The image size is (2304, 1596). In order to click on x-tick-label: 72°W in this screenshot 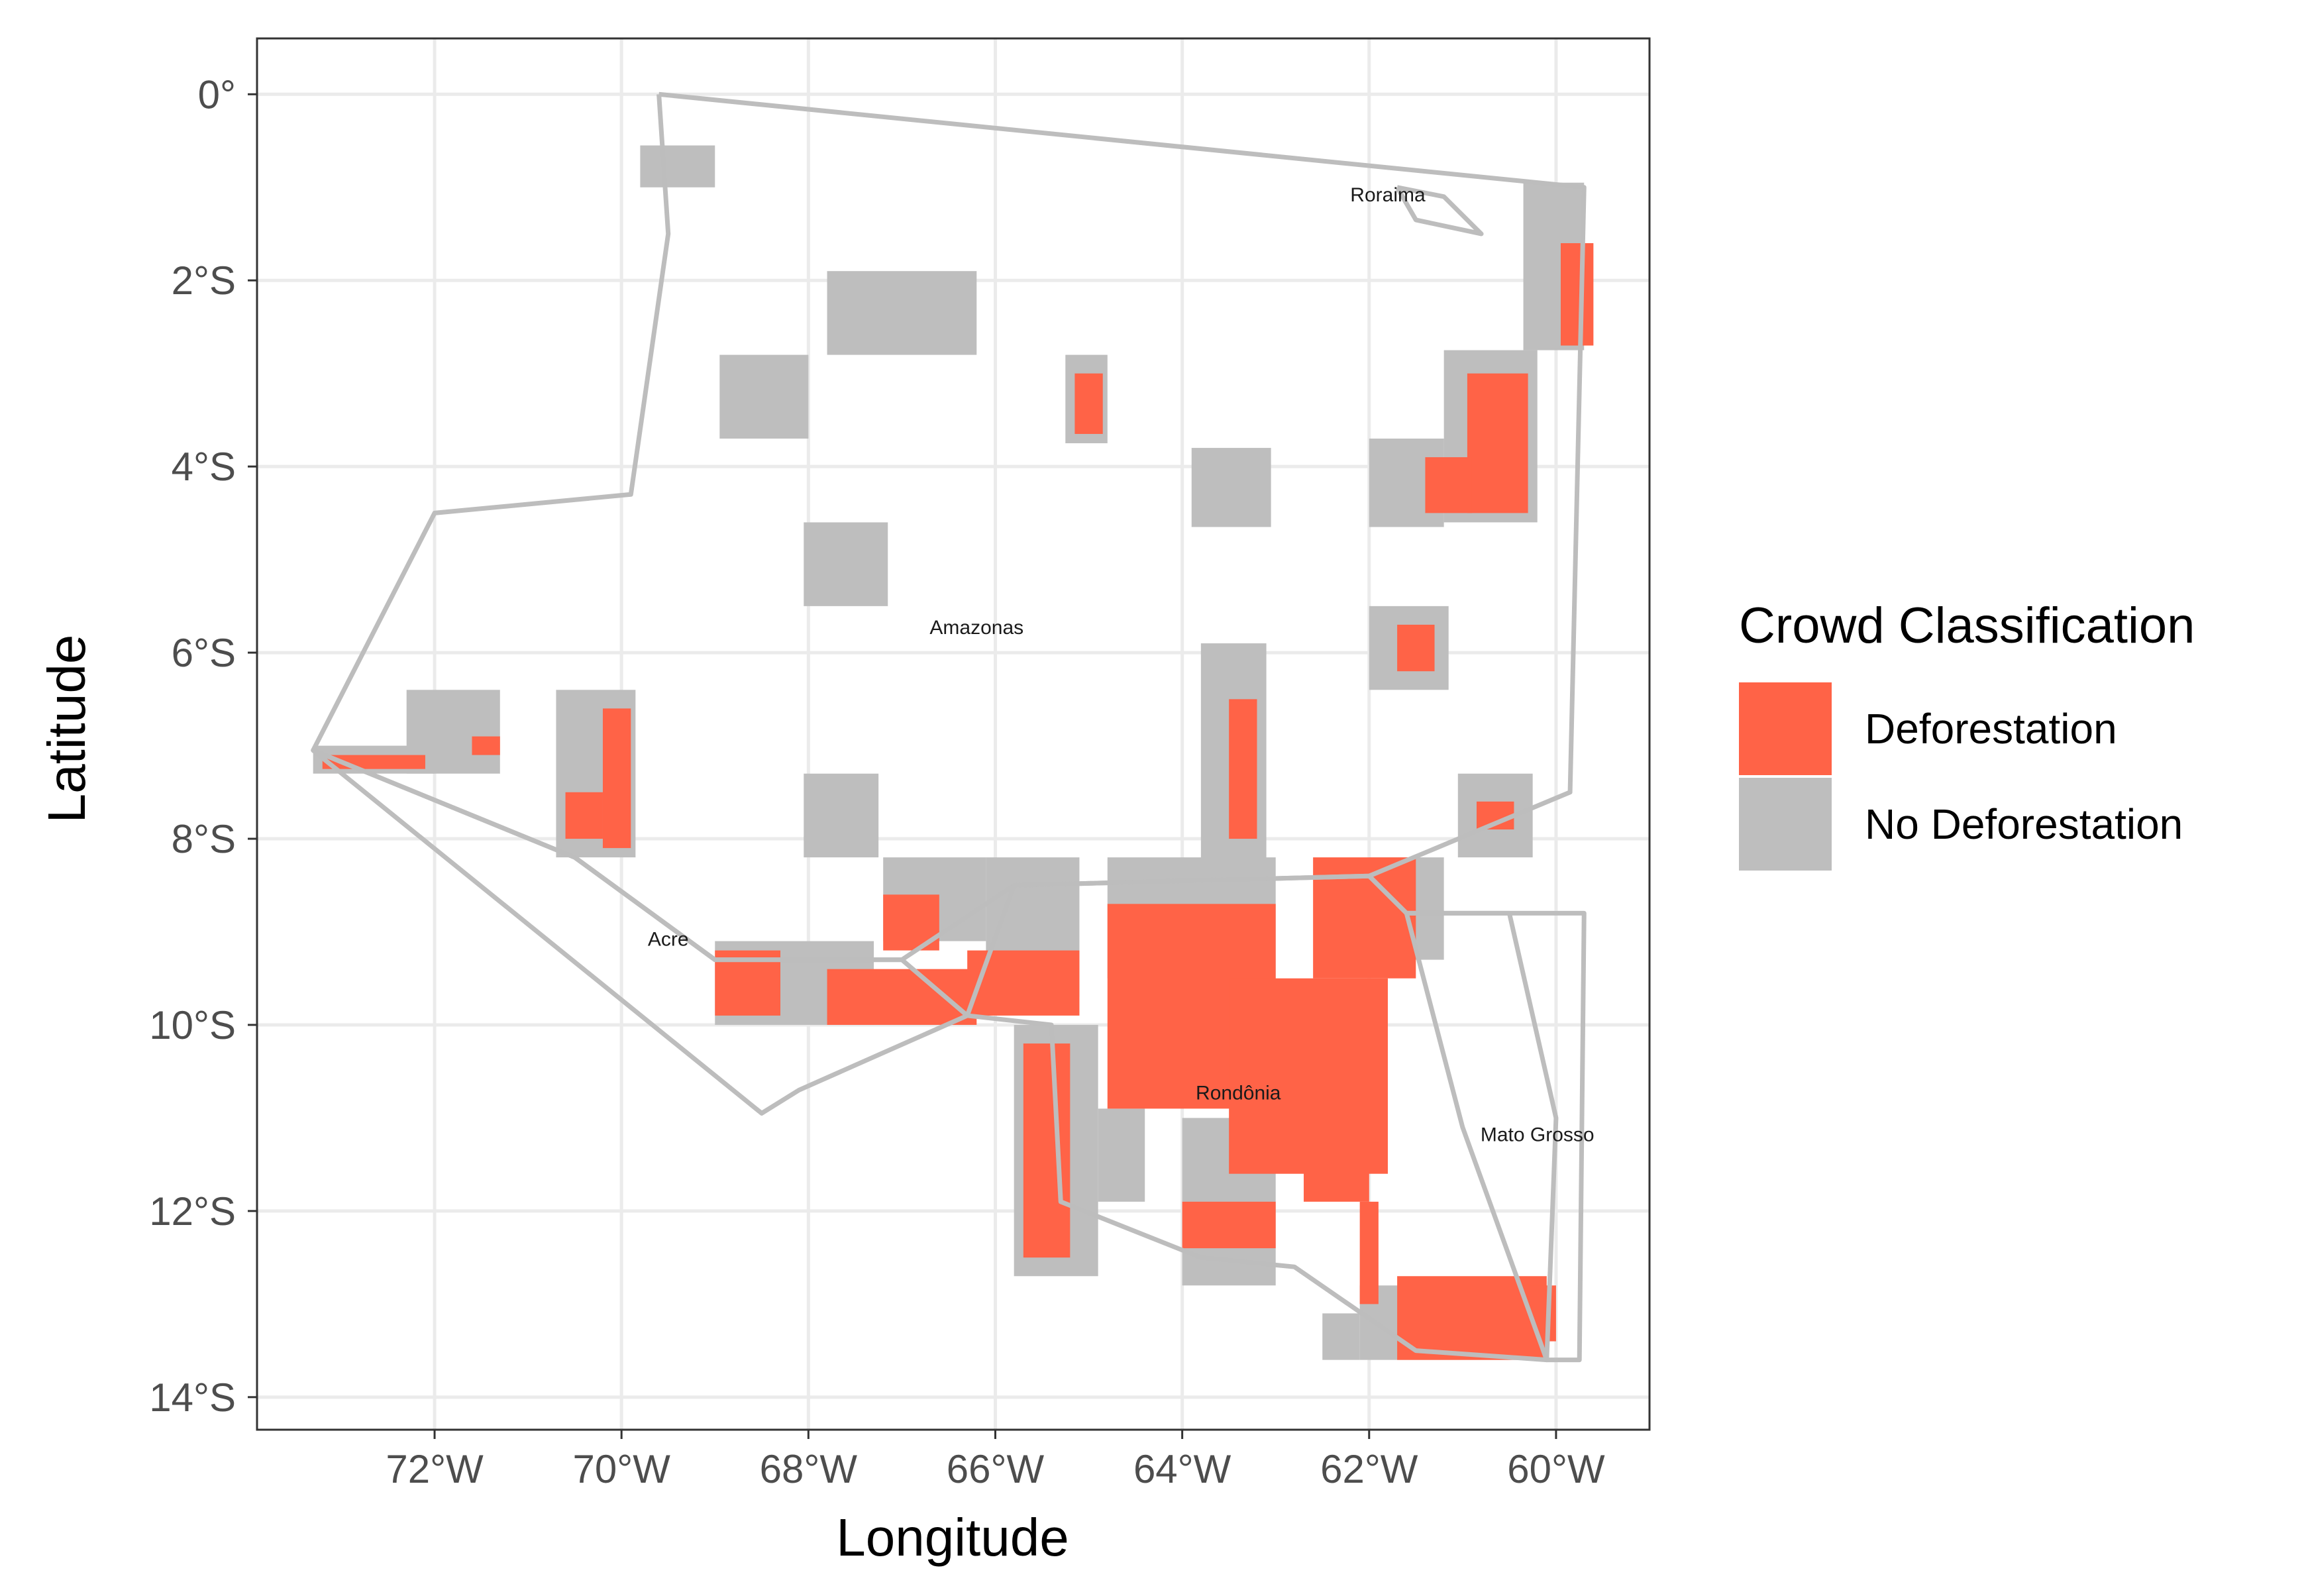, I will do `click(435, 1469)`.